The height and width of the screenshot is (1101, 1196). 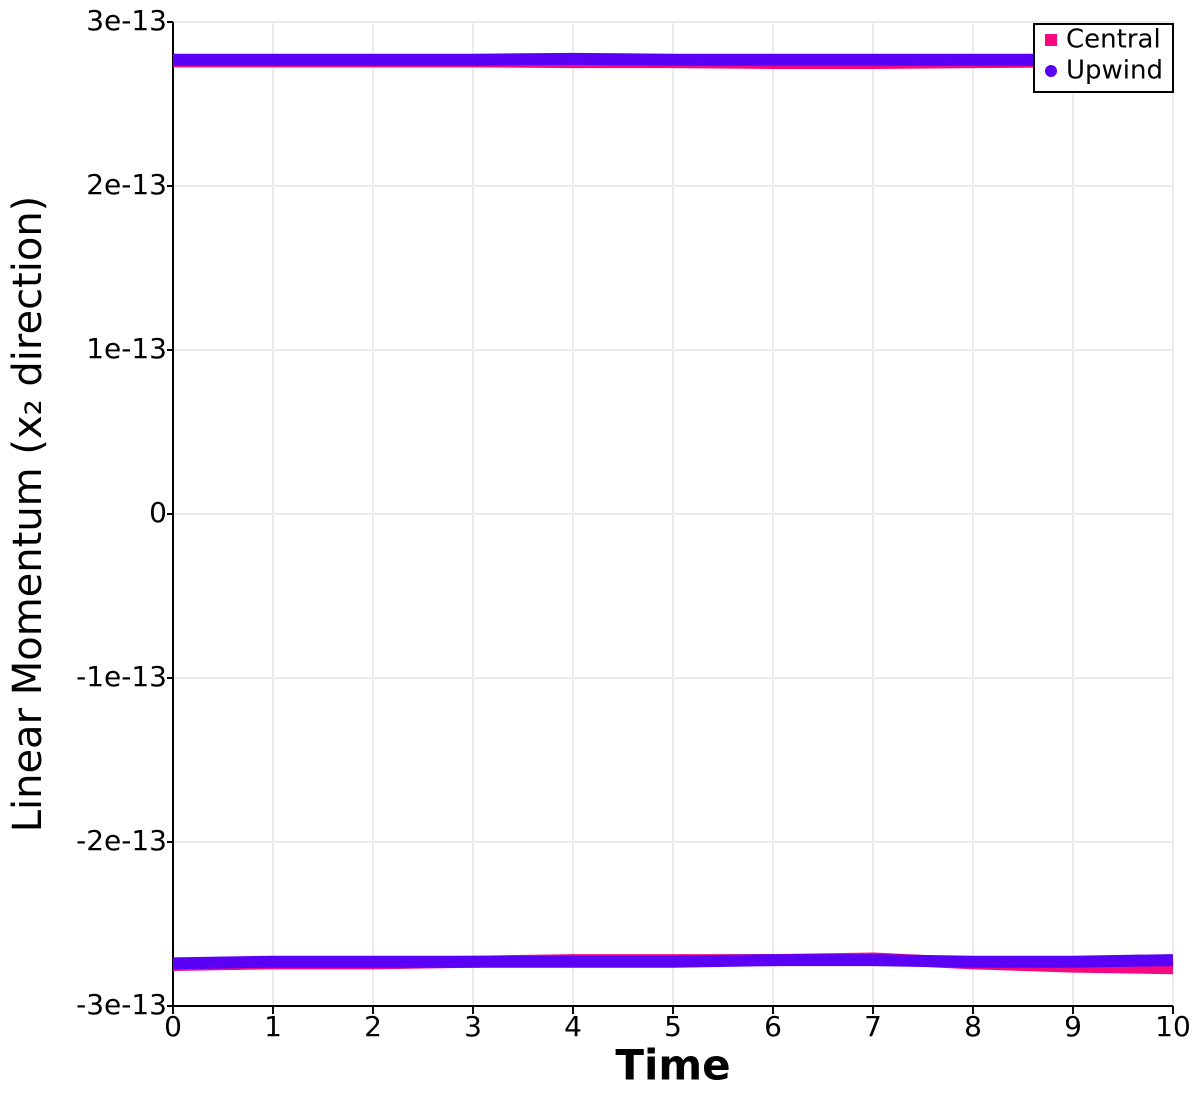 What do you see at coordinates (473, 1026) in the screenshot?
I see `x-tick-label: 3` at bounding box center [473, 1026].